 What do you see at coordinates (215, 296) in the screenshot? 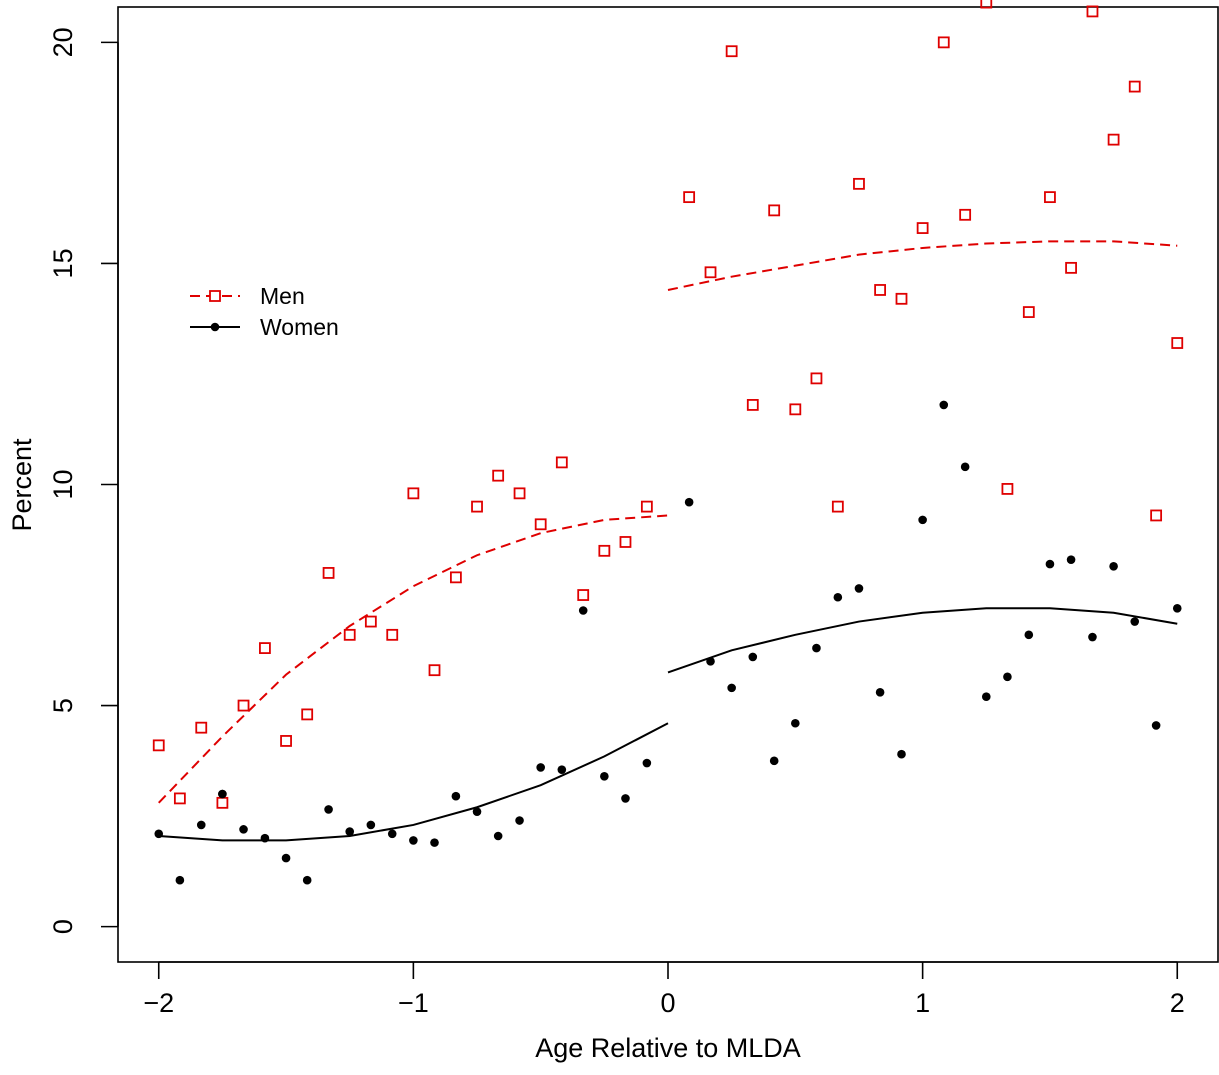
I see `legend-marker-men` at bounding box center [215, 296].